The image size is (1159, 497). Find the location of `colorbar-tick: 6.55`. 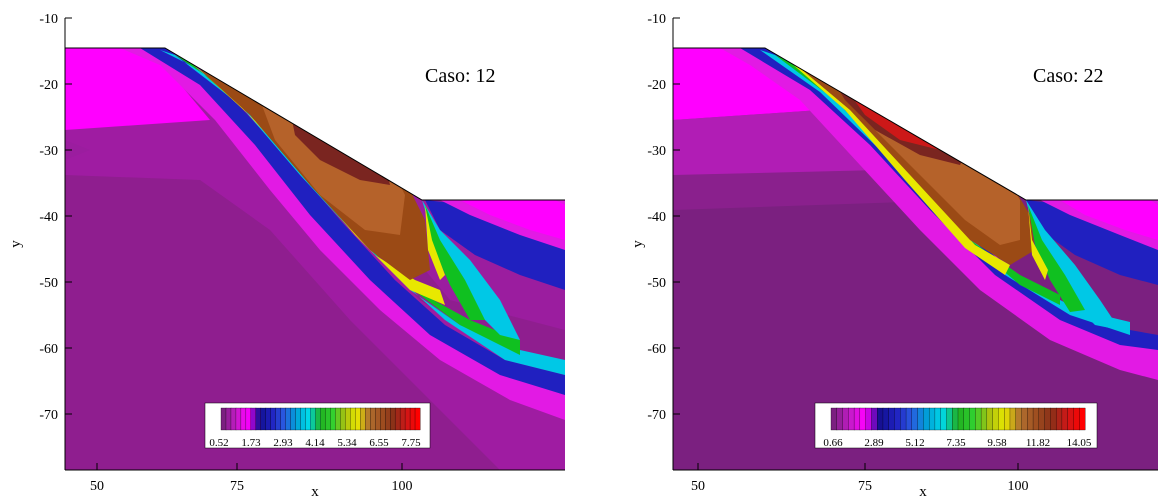

colorbar-tick: 6.55 is located at coordinates (379, 443).